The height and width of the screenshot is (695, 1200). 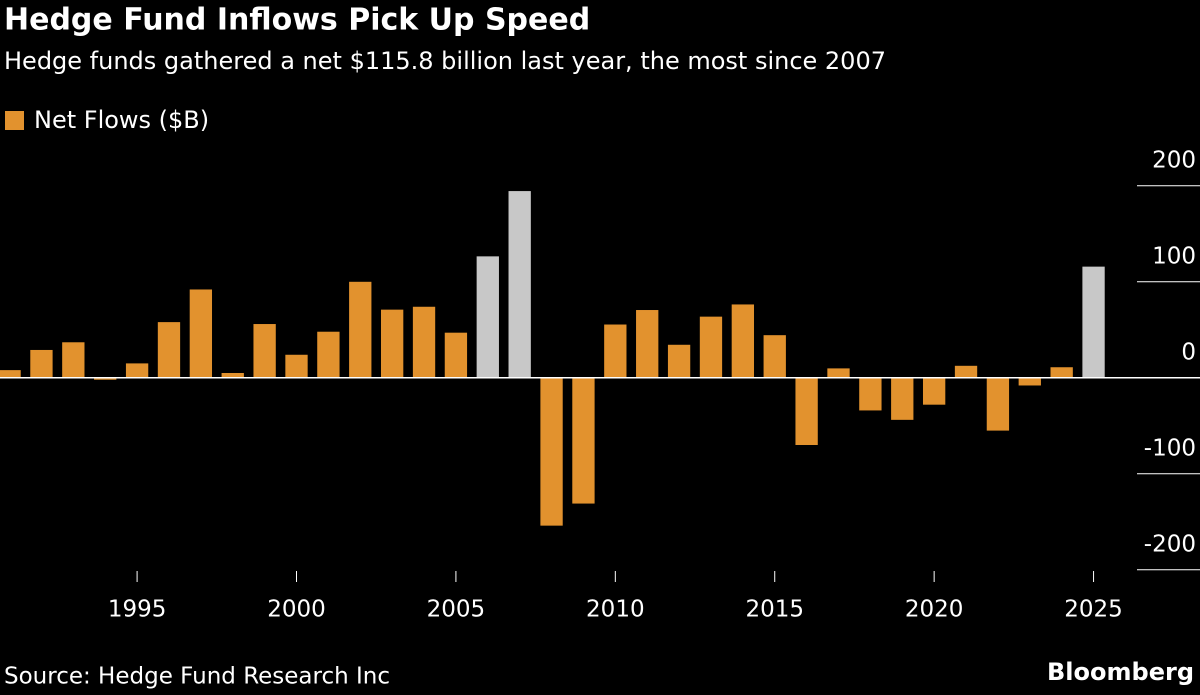 What do you see at coordinates (1188, 352) in the screenshot?
I see `y-tick-label: 0` at bounding box center [1188, 352].